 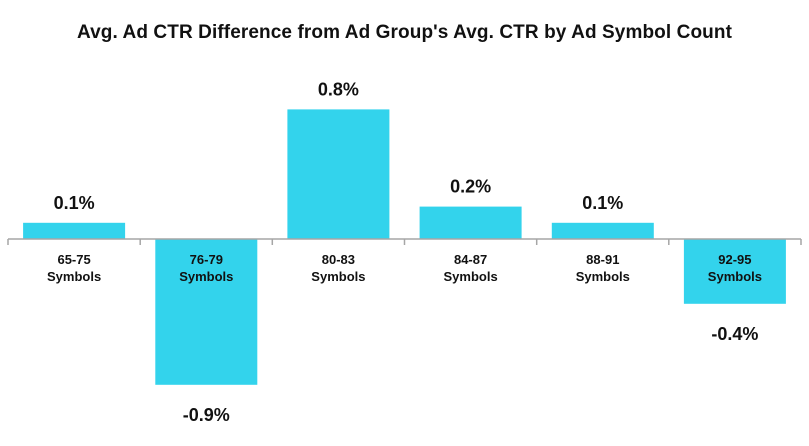 What do you see at coordinates (470, 259) in the screenshot?
I see `category-label-4-line-1: 84-87` at bounding box center [470, 259].